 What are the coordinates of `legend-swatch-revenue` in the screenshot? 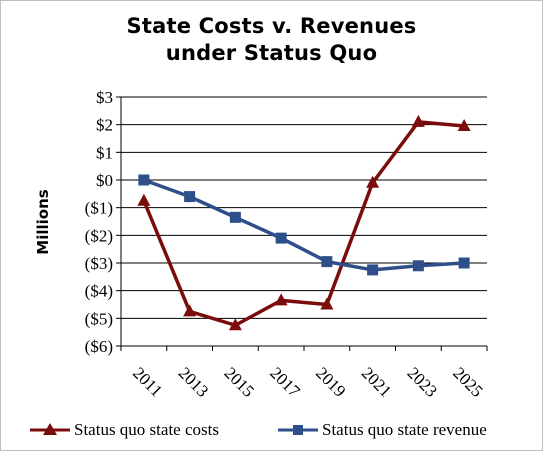 It's located at (298, 430).